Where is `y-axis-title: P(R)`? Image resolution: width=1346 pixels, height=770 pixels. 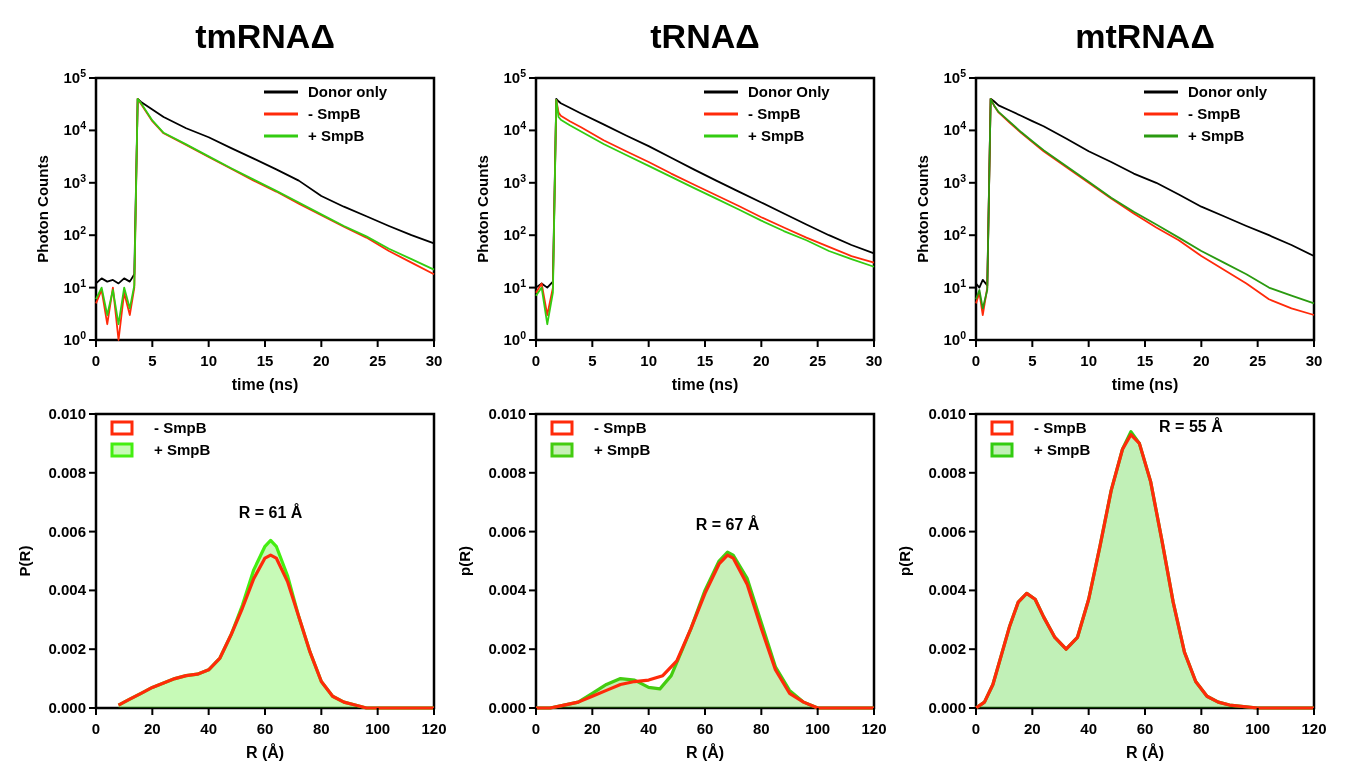
y-axis-title: P(R) is located at coordinates (24, 561).